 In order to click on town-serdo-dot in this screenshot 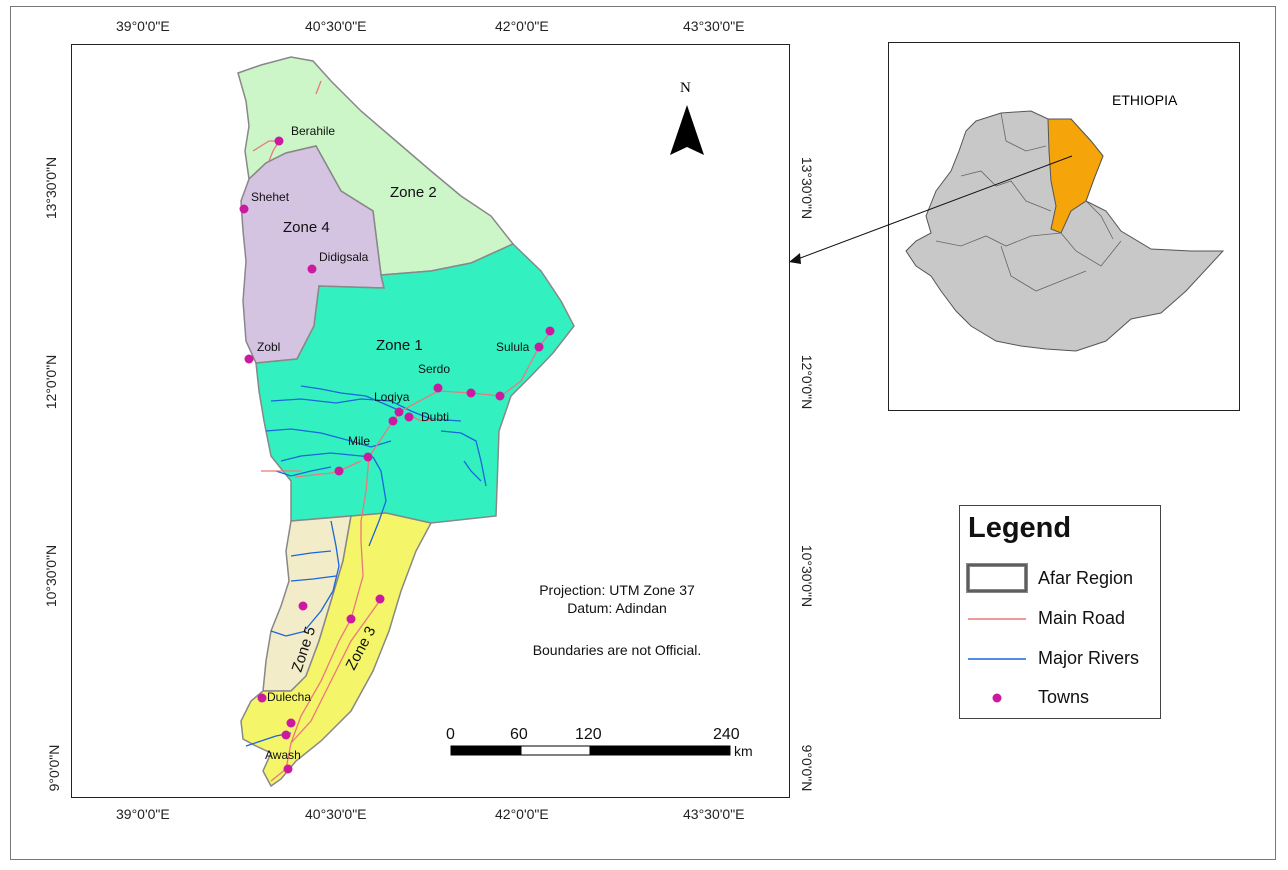, I will do `click(438, 388)`.